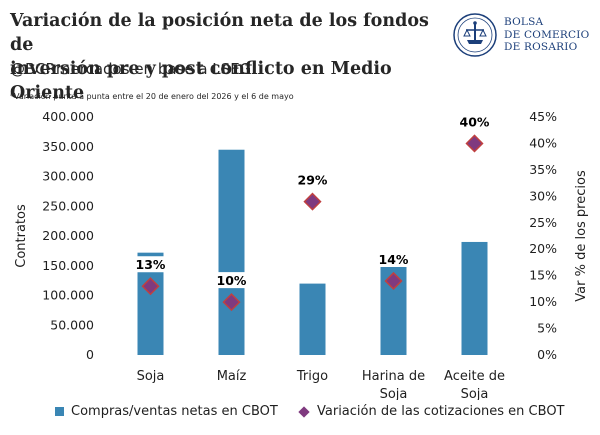 The height and width of the screenshot is (435, 600). What do you see at coordinates (475, 35) in the screenshot?
I see `bcr-crest-icon` at bounding box center [475, 35].